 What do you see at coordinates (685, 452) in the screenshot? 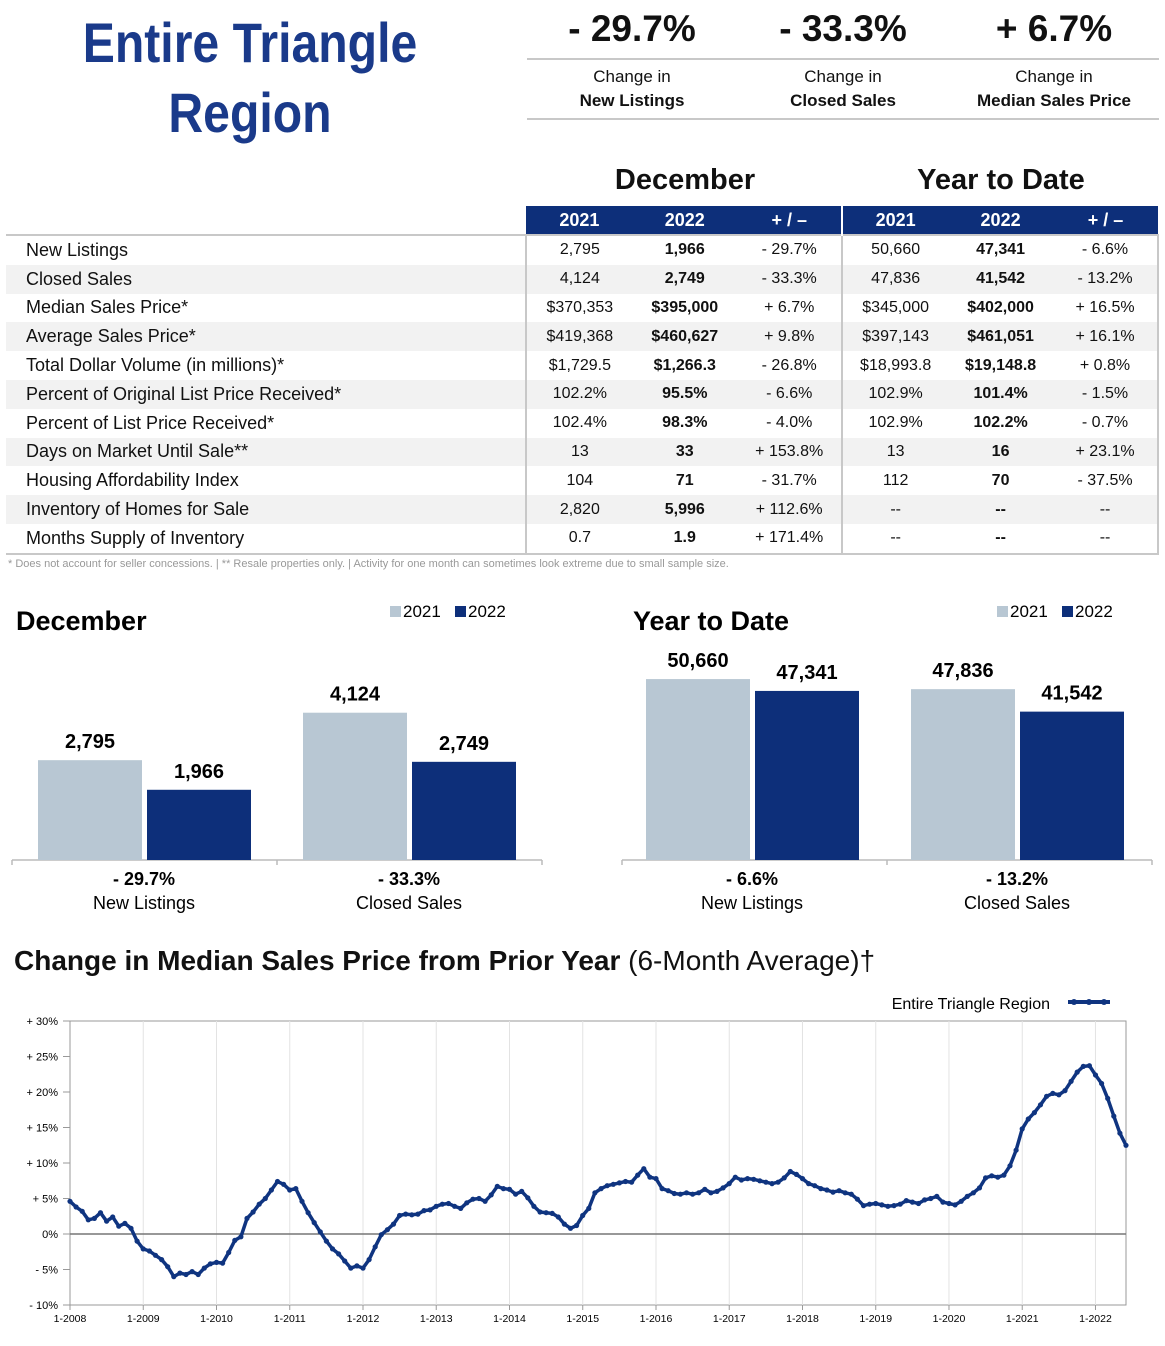
I see `table-cell: 33` at bounding box center [685, 452].